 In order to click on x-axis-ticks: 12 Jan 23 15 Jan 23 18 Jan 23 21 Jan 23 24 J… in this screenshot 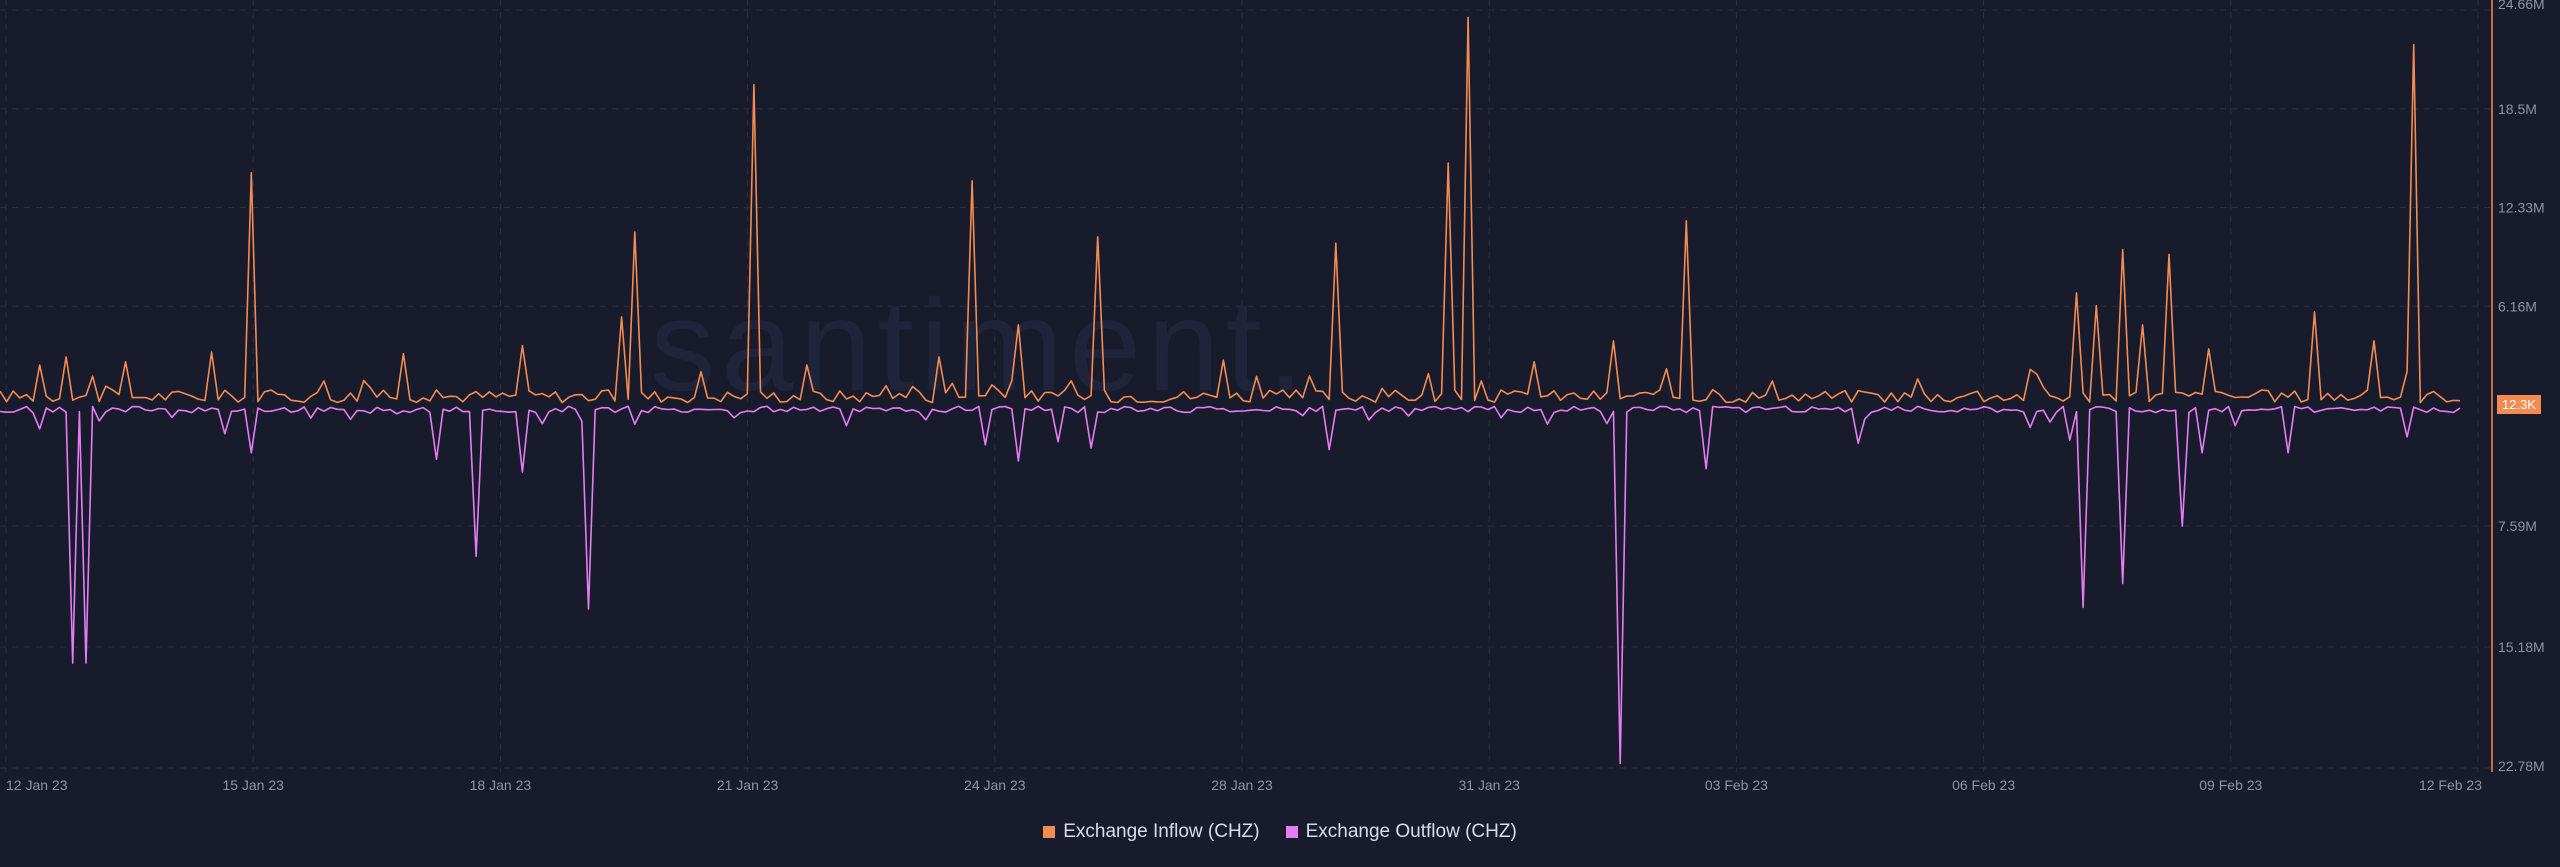, I will do `click(1244, 785)`.